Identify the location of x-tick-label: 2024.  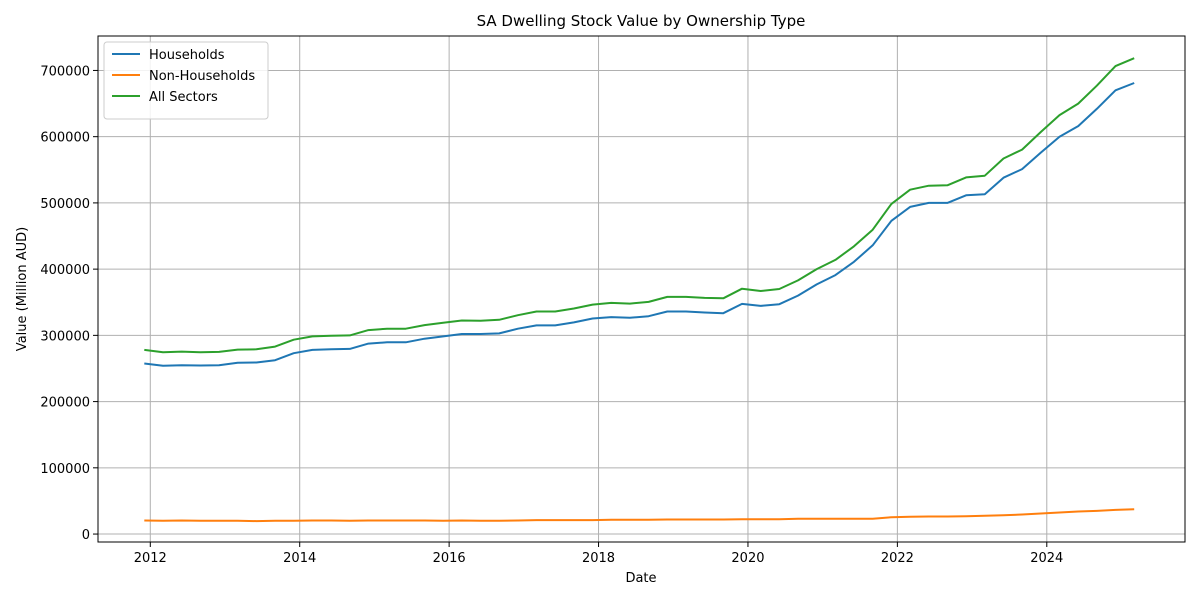
(1046, 558).